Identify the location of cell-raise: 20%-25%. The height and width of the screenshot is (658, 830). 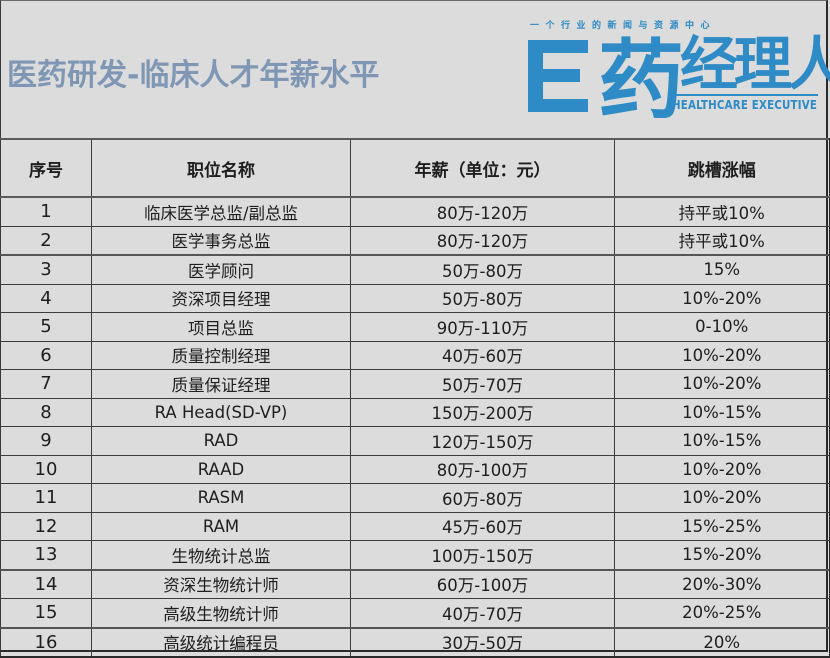
(722, 613).